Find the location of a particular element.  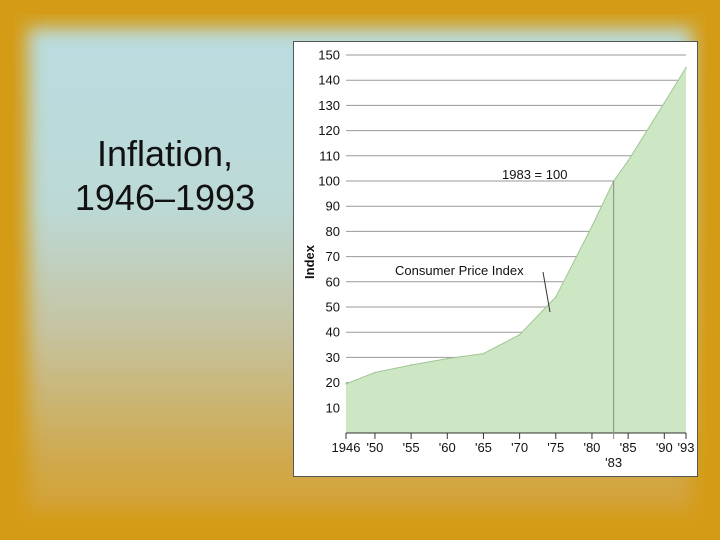

x-tick-label: '75 is located at coordinates (555, 447).